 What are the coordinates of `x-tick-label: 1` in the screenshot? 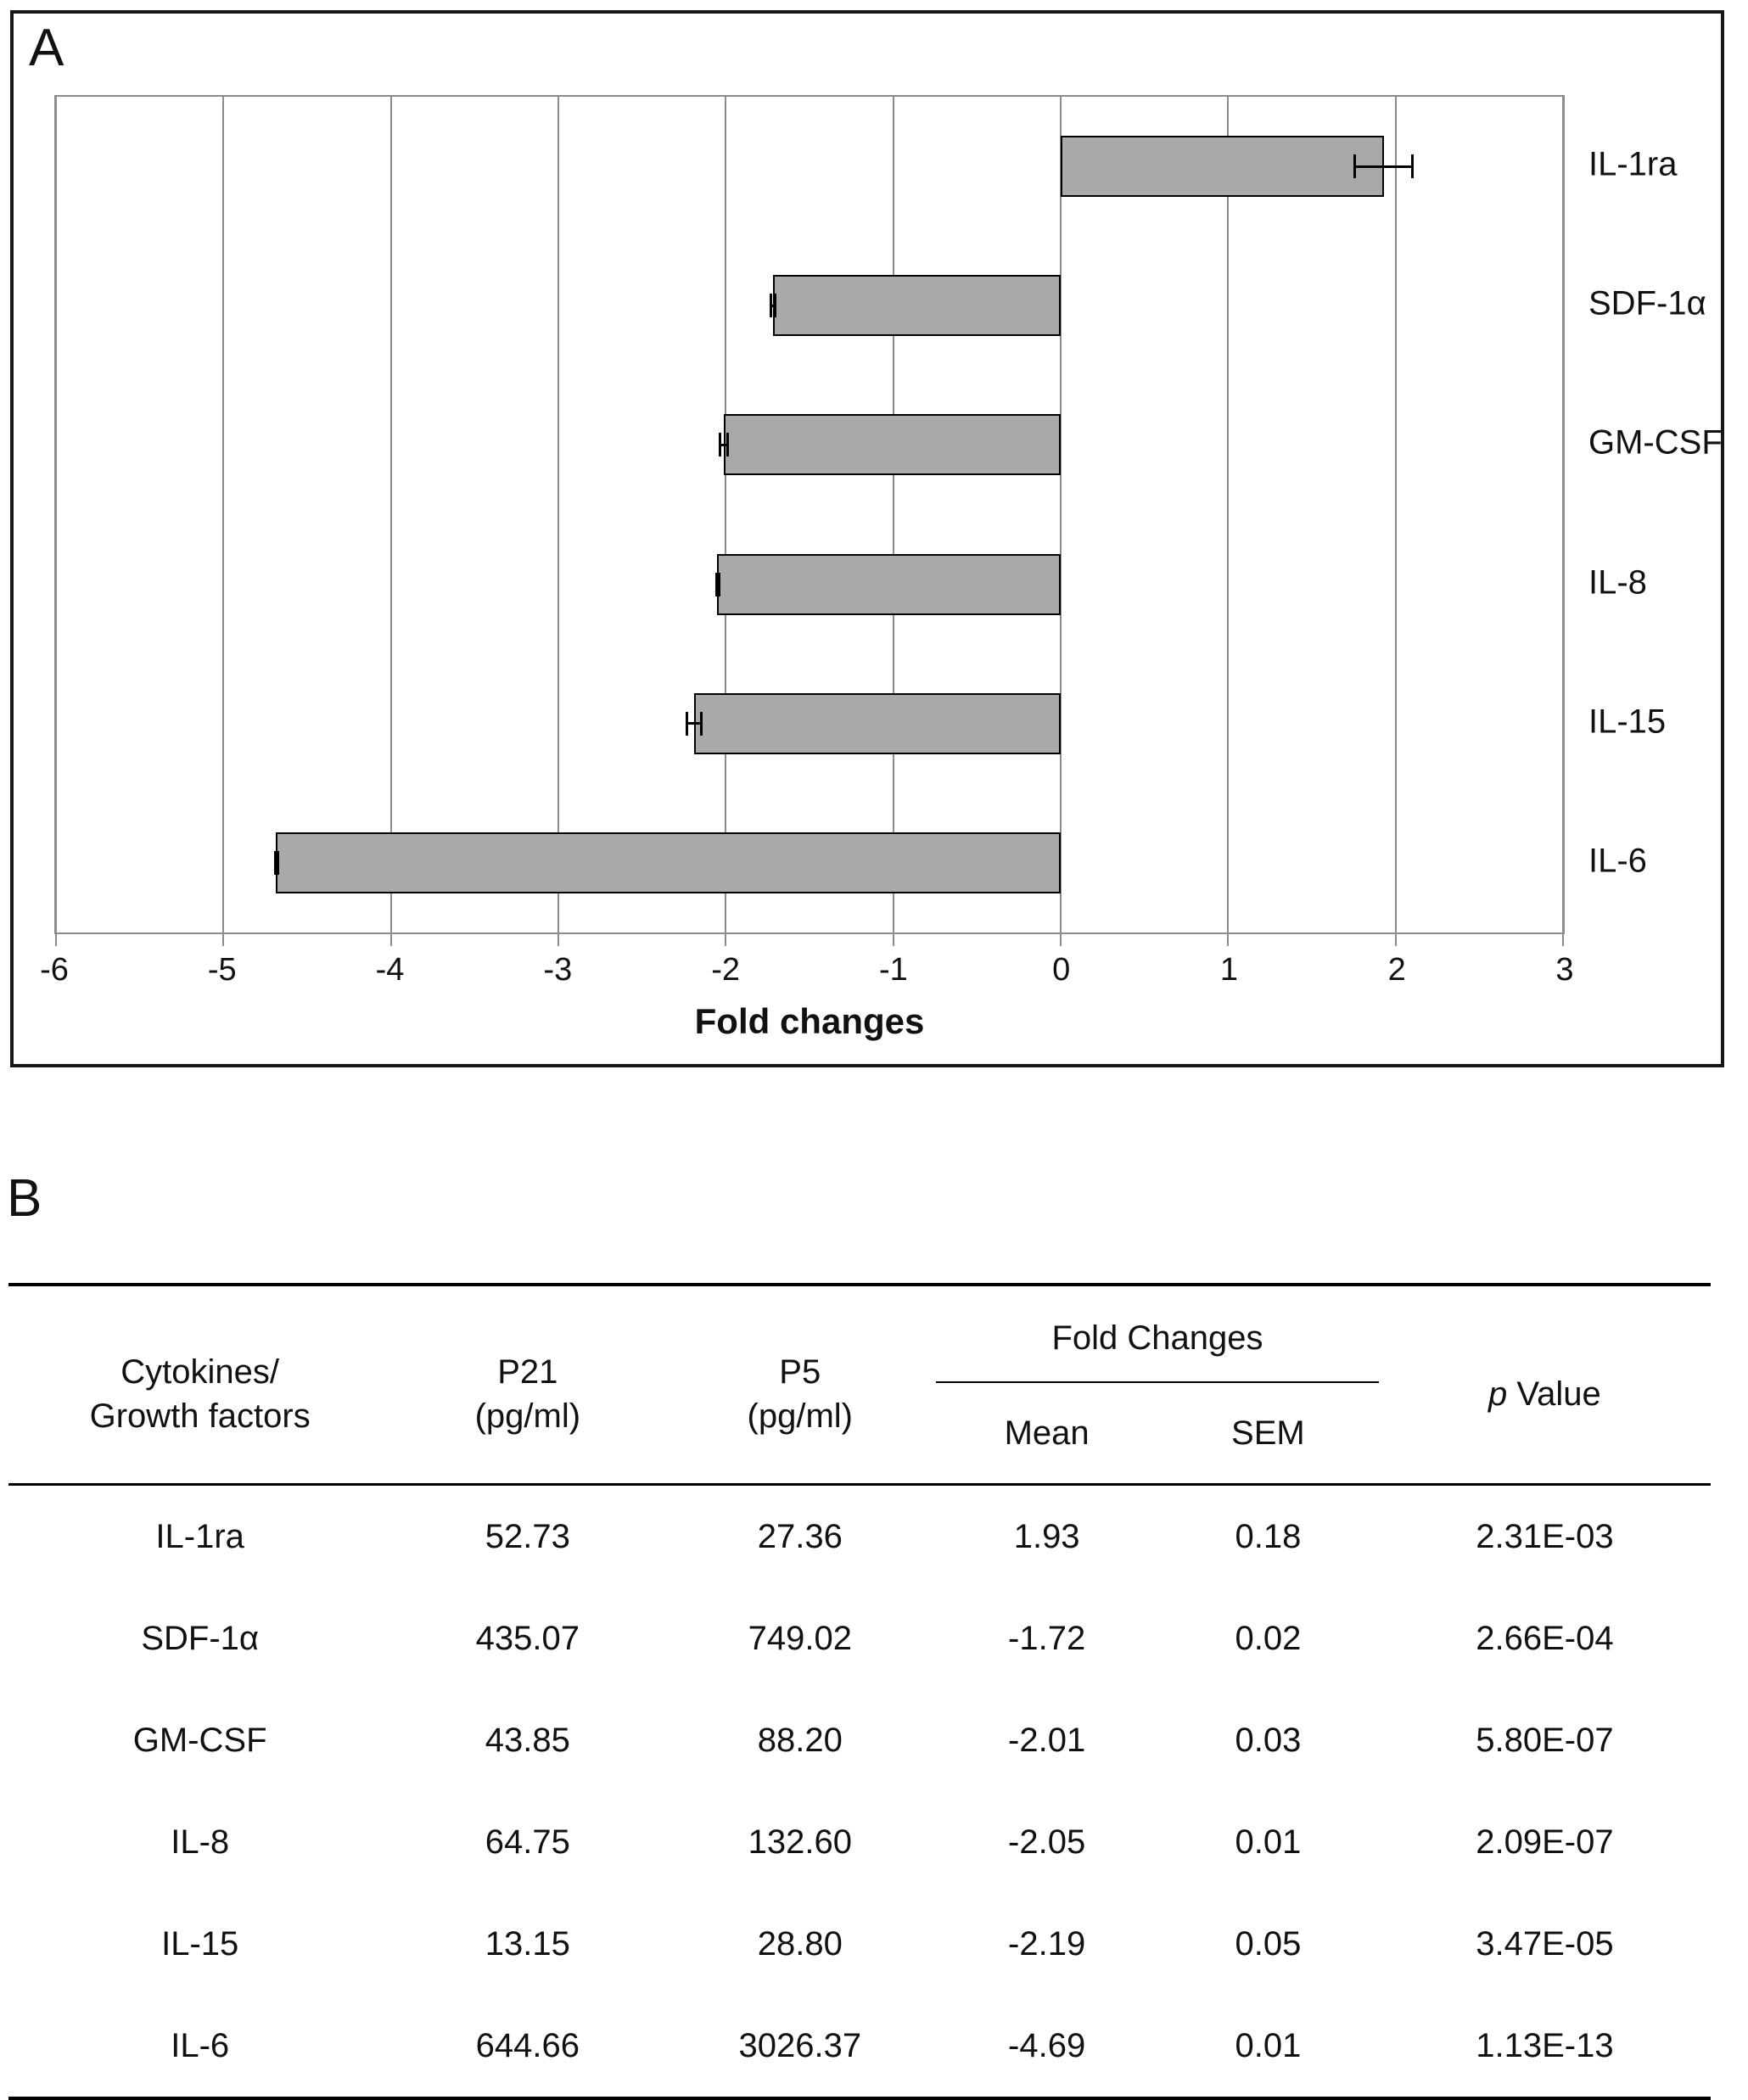 It's located at (1229, 970).